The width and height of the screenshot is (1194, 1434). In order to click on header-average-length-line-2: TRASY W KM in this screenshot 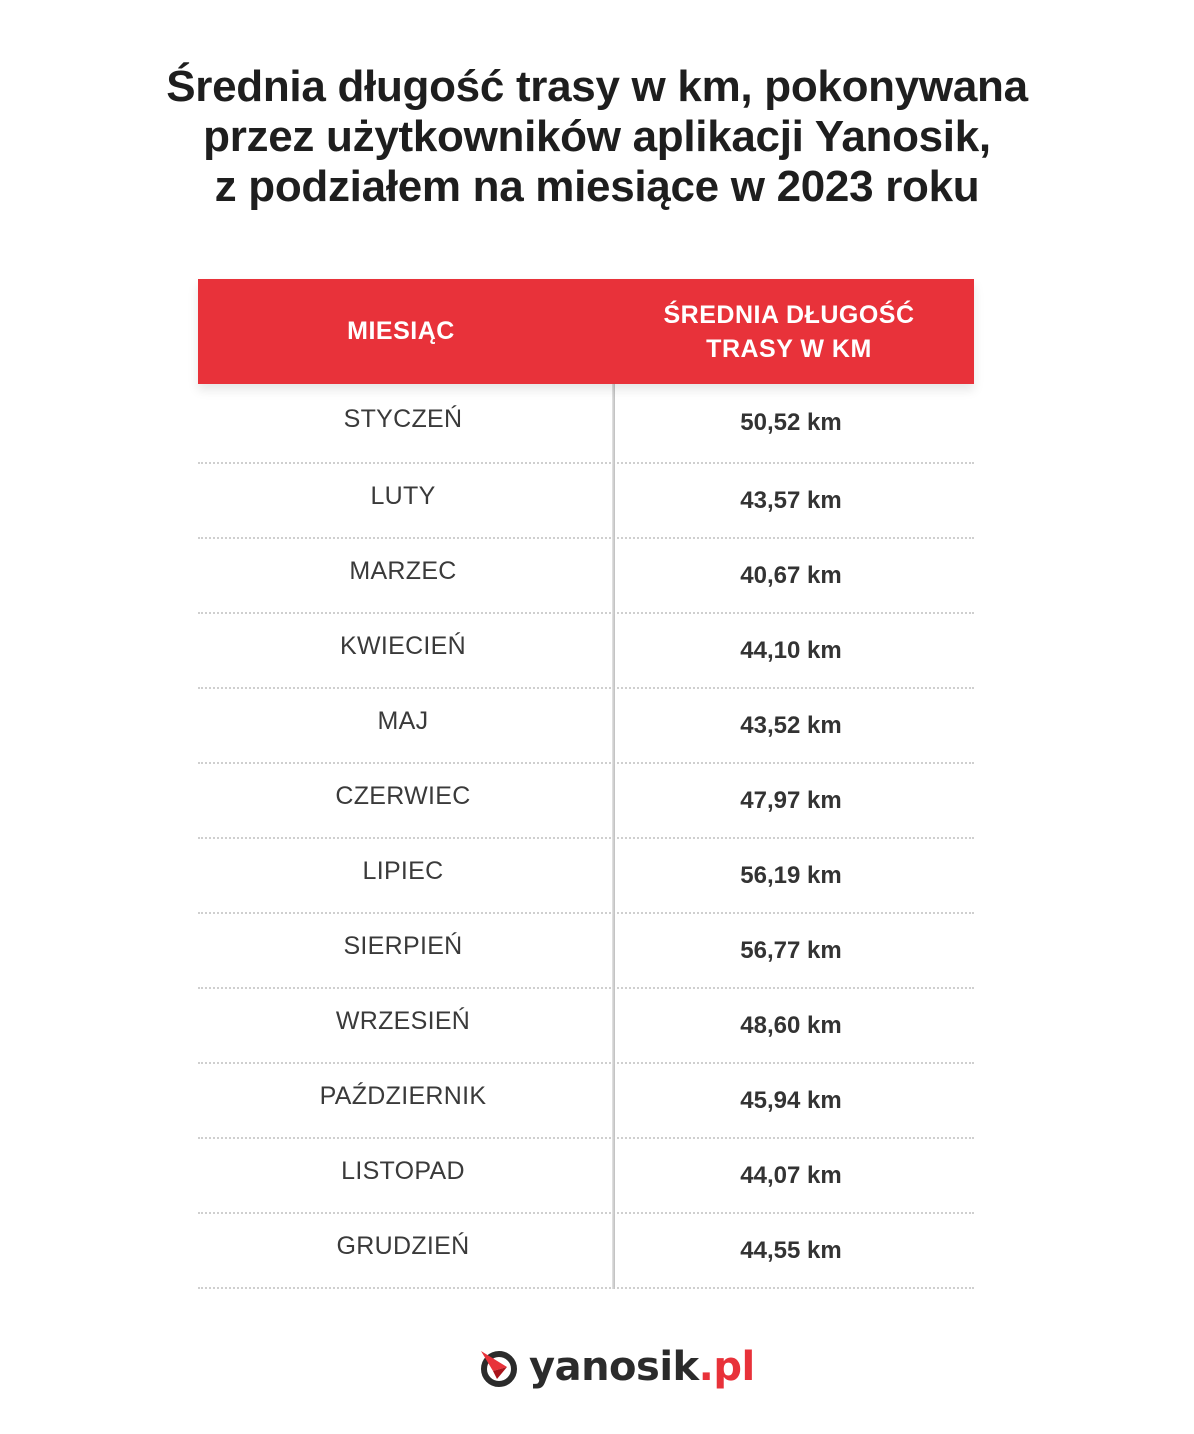, I will do `click(789, 348)`.